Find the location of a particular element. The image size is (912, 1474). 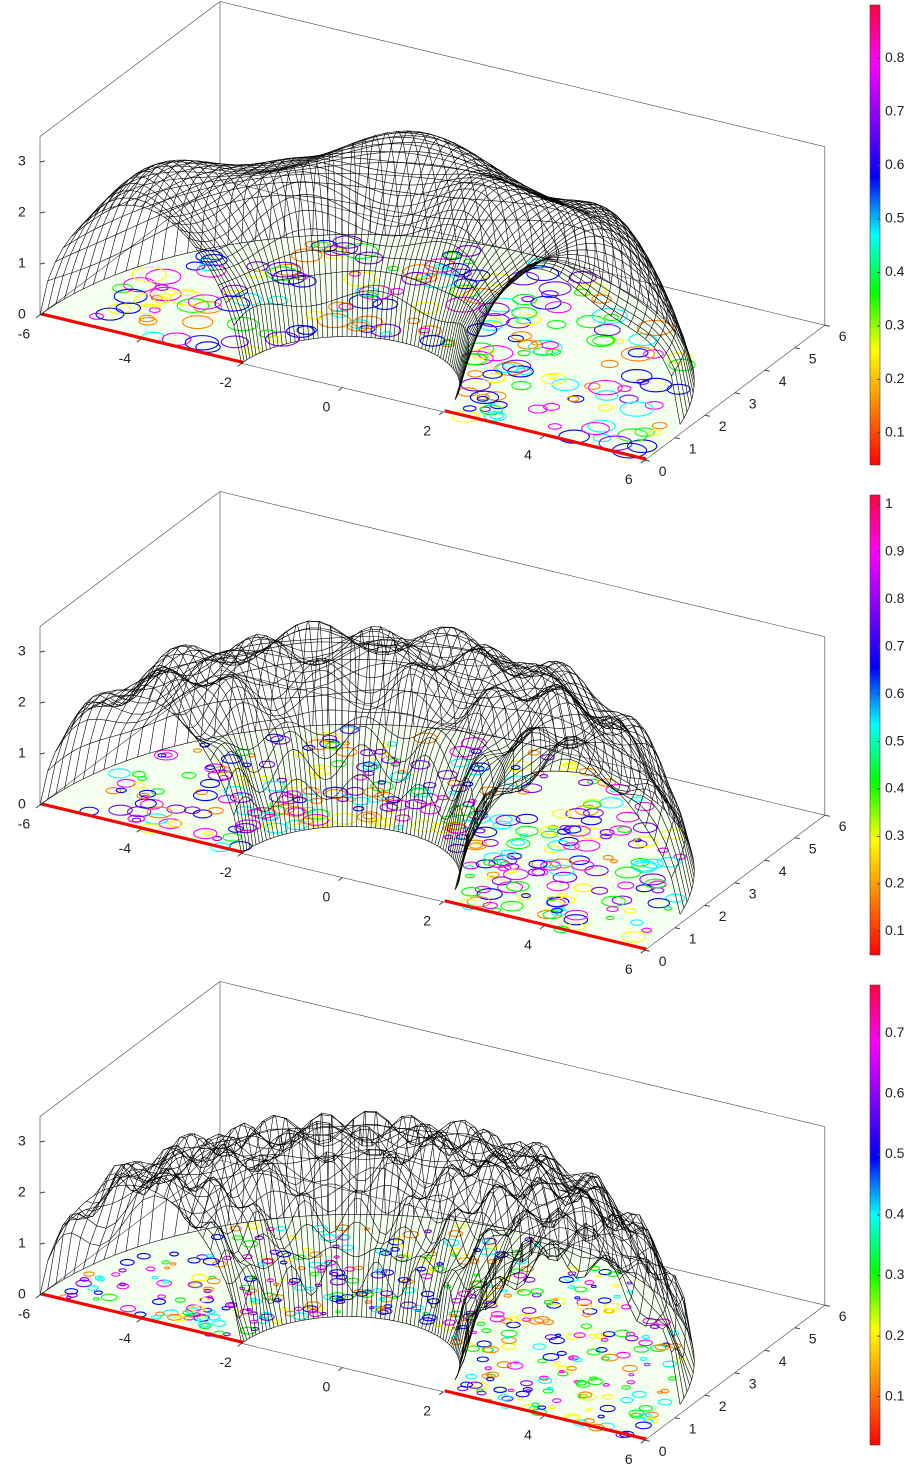

z-tick is located at coordinates (42, 1141).